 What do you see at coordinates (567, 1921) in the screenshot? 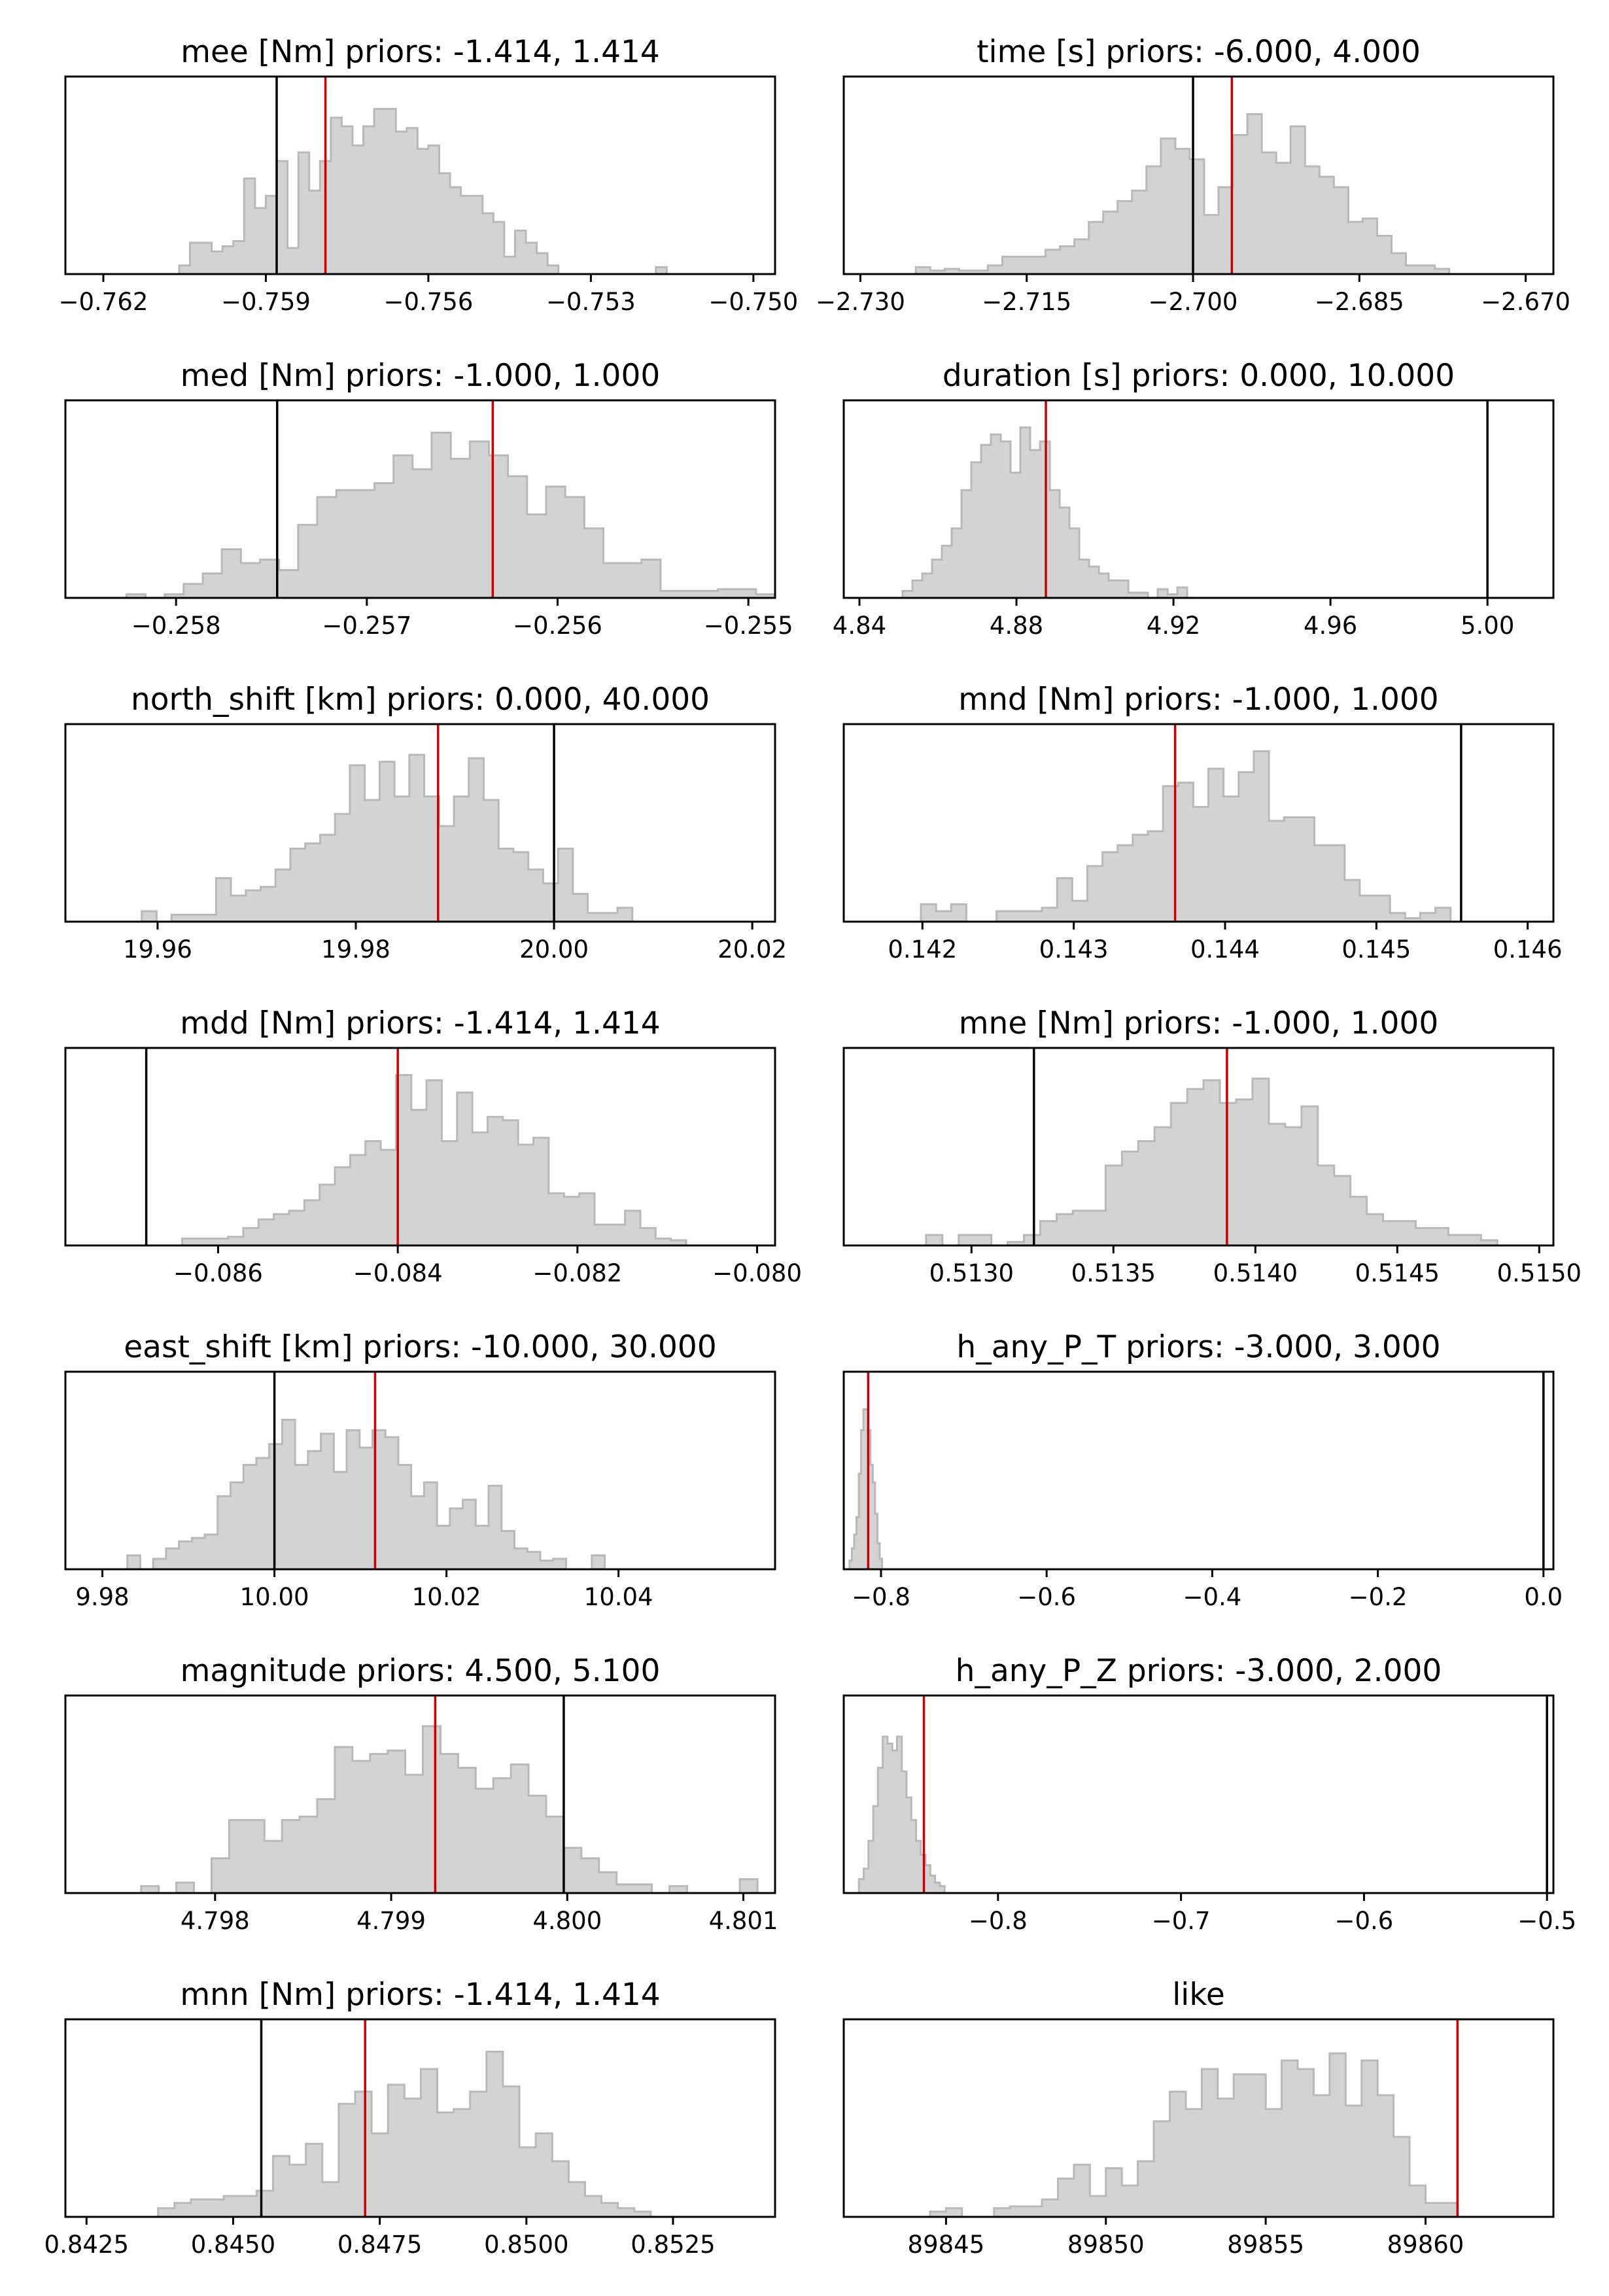
I see `x-tick-label: 4.800` at bounding box center [567, 1921].